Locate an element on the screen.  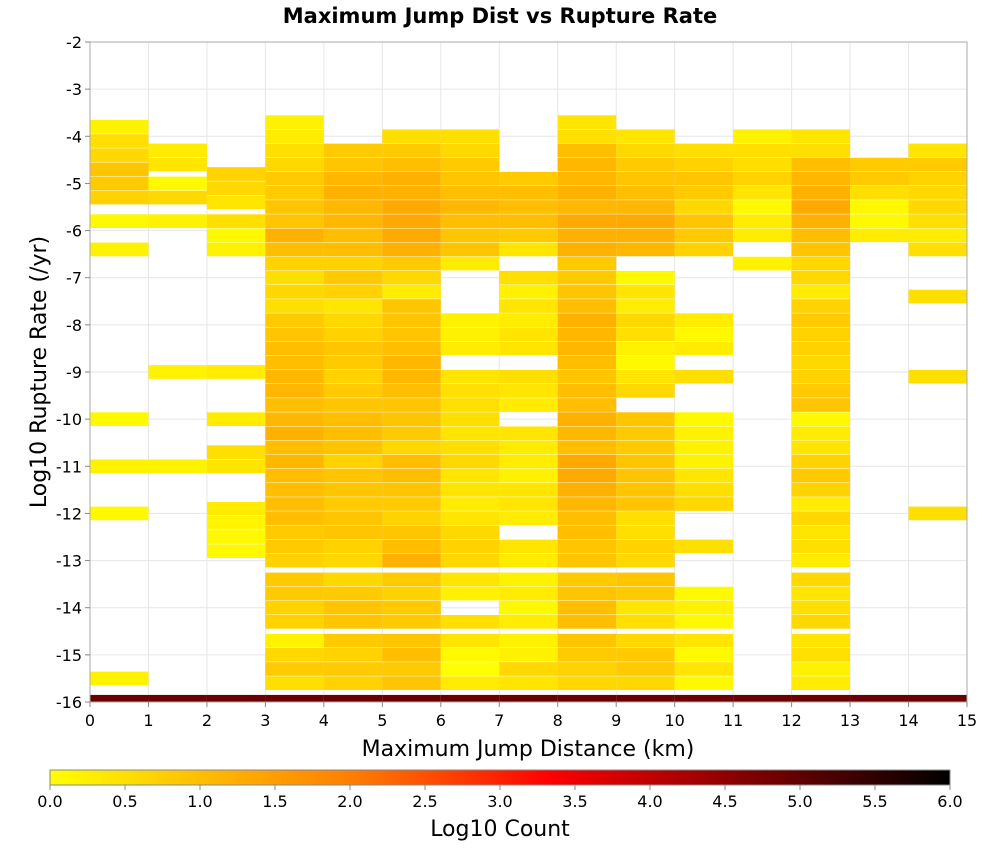
x-tick-label: 4 is located at coordinates (324, 720).